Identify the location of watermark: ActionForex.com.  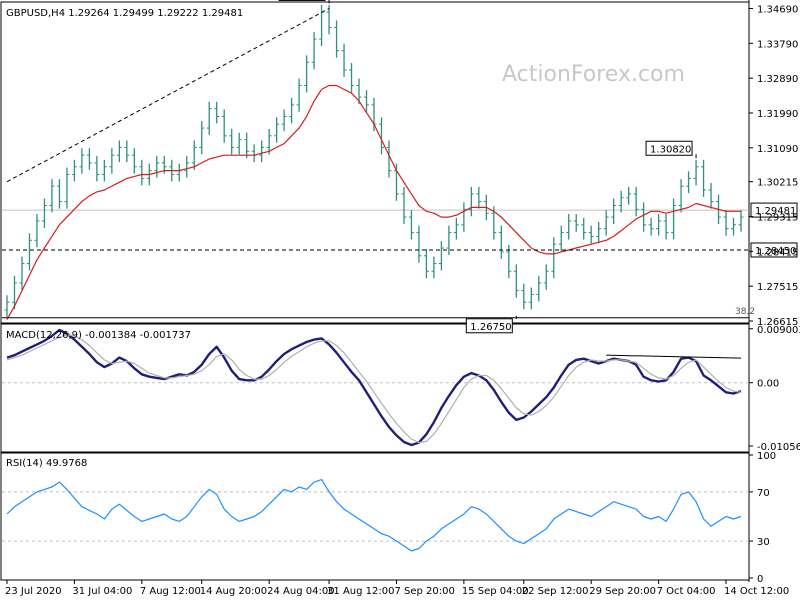
(593, 74).